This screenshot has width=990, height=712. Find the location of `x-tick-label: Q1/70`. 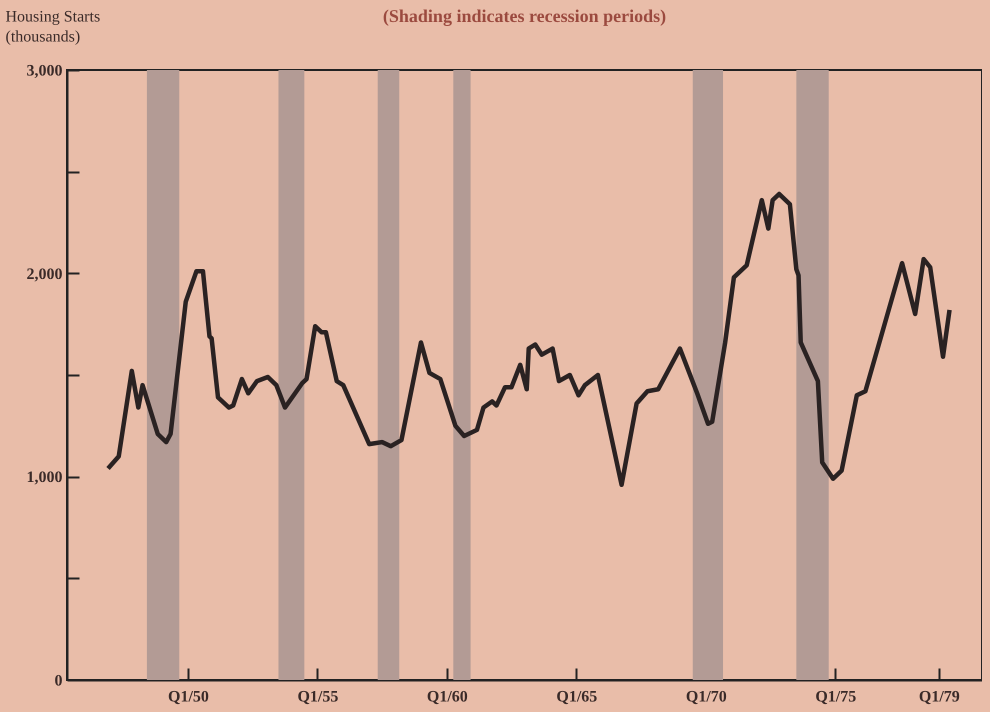

x-tick-label: Q1/70 is located at coordinates (706, 697).